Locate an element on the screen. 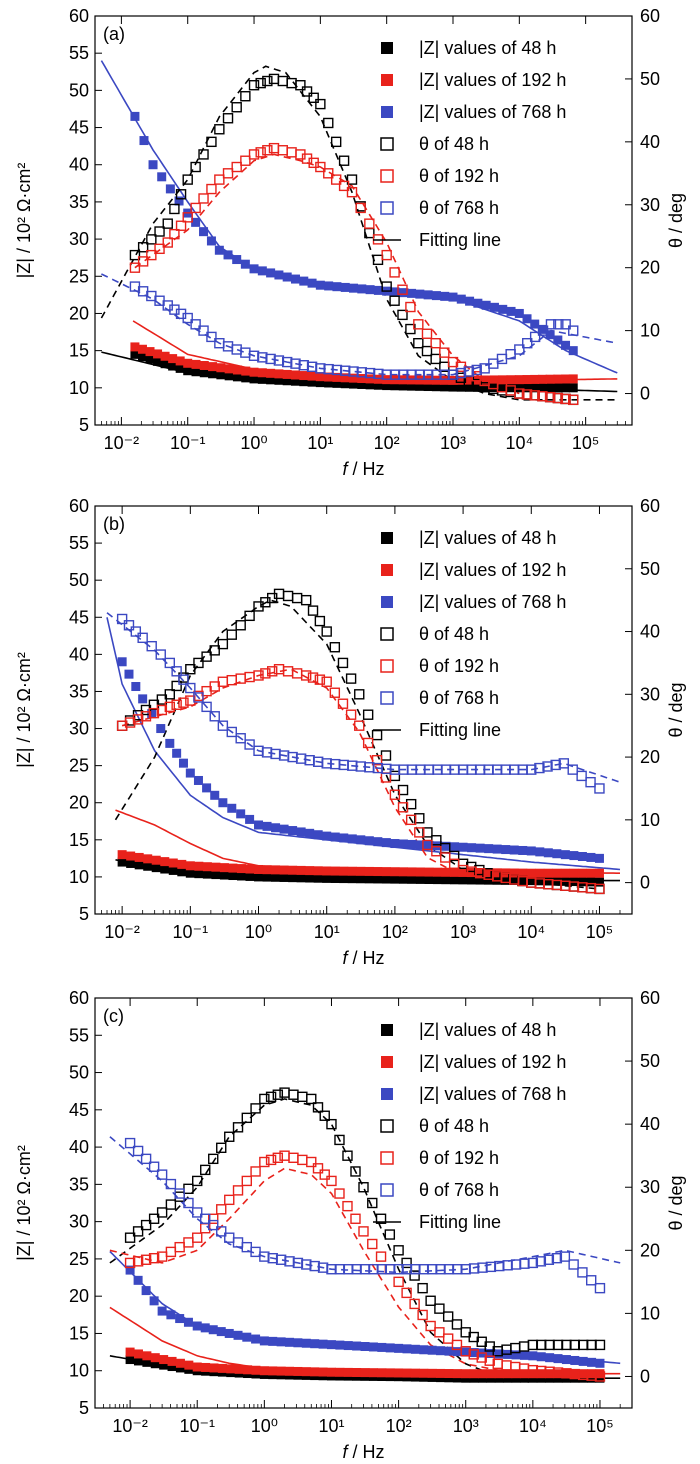  legend-label: θ of 768 h is located at coordinates (459, 1190).